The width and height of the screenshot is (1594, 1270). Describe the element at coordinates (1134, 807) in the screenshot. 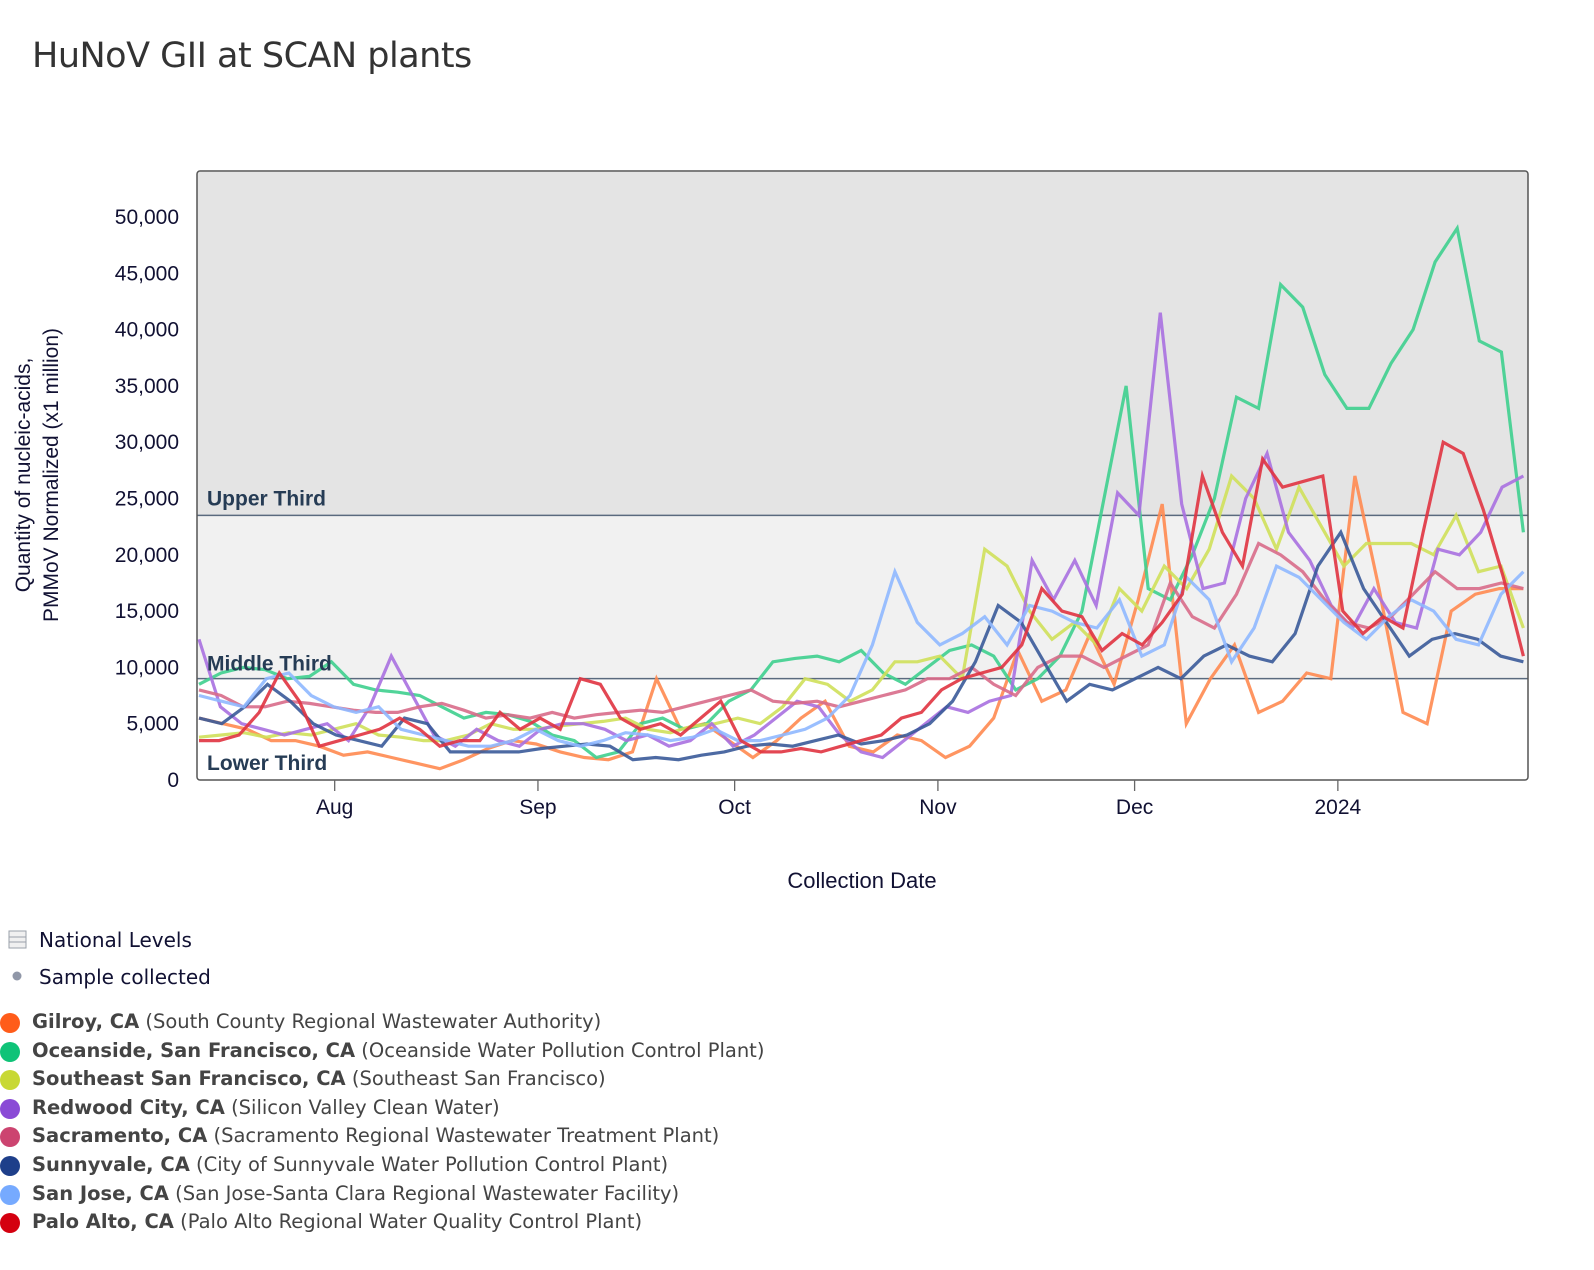

I see `x-tick-label: Dec` at that location.